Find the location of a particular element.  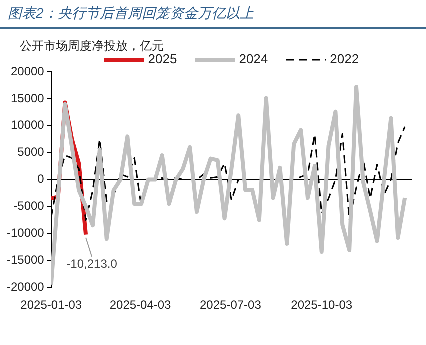

legend-label: 2024 is located at coordinates (253, 59).